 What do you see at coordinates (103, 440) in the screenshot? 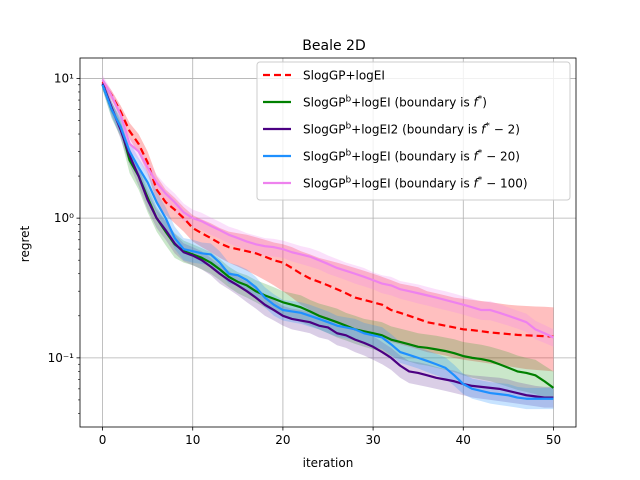
I see `x-tick-label-0: 0` at bounding box center [103, 440].